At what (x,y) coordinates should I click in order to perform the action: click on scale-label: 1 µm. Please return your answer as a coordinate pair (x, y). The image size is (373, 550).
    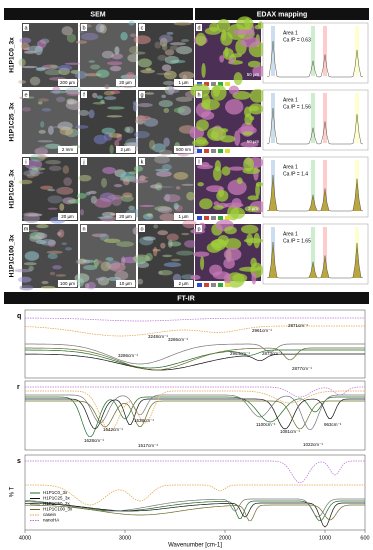
    Looking at the image, I should click on (183, 216).